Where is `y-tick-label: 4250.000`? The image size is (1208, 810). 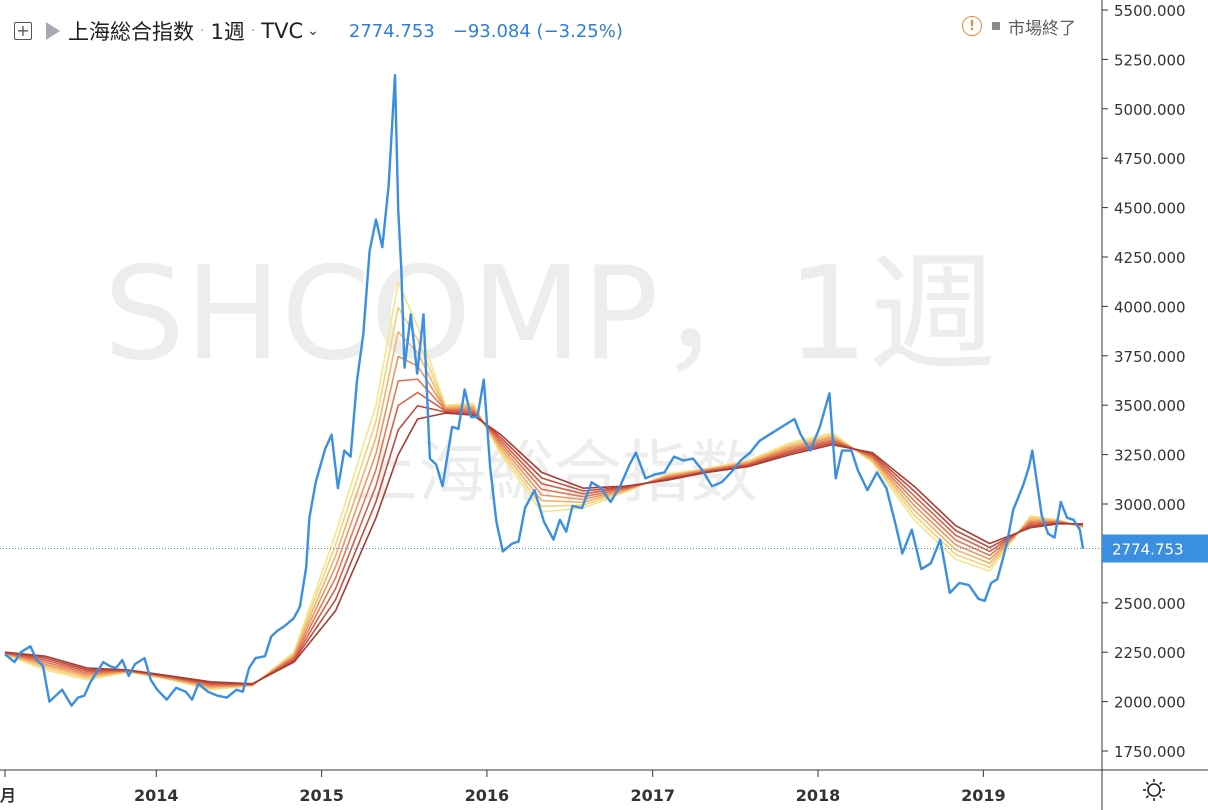
y-tick-label: 4250.000 is located at coordinates (1150, 258).